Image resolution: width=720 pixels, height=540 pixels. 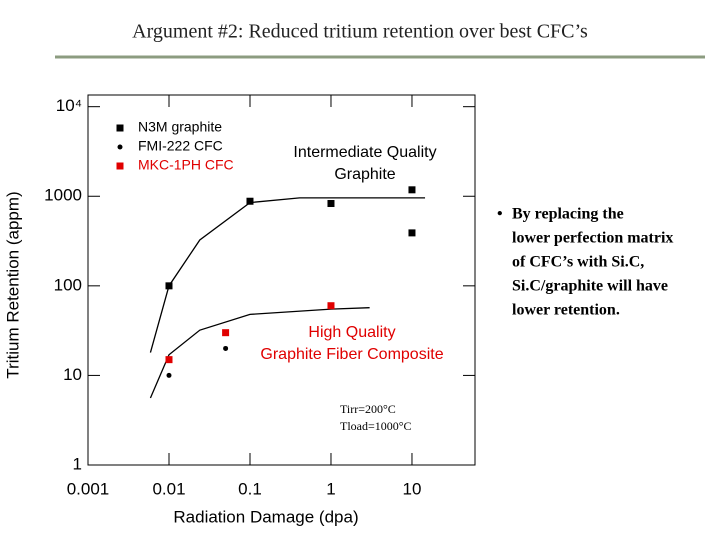 I want to click on bullet-text: lower perfection matrix, so click(x=592, y=238).